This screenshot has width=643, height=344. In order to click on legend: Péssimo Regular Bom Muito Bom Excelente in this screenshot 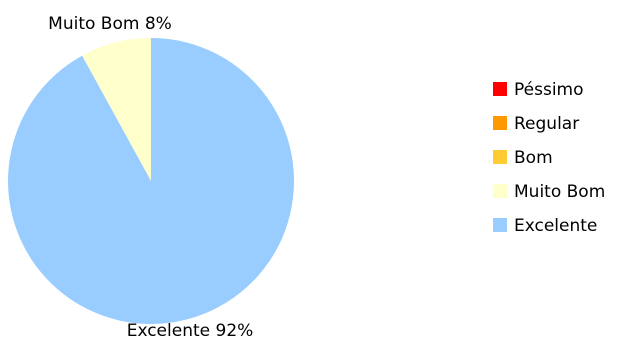, I will do `click(549, 158)`.